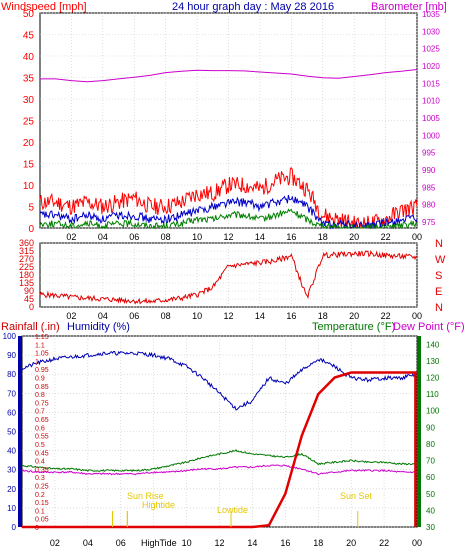 The height and width of the screenshot is (555, 466). I want to click on humidity-axis-bar, so click(20, 431).